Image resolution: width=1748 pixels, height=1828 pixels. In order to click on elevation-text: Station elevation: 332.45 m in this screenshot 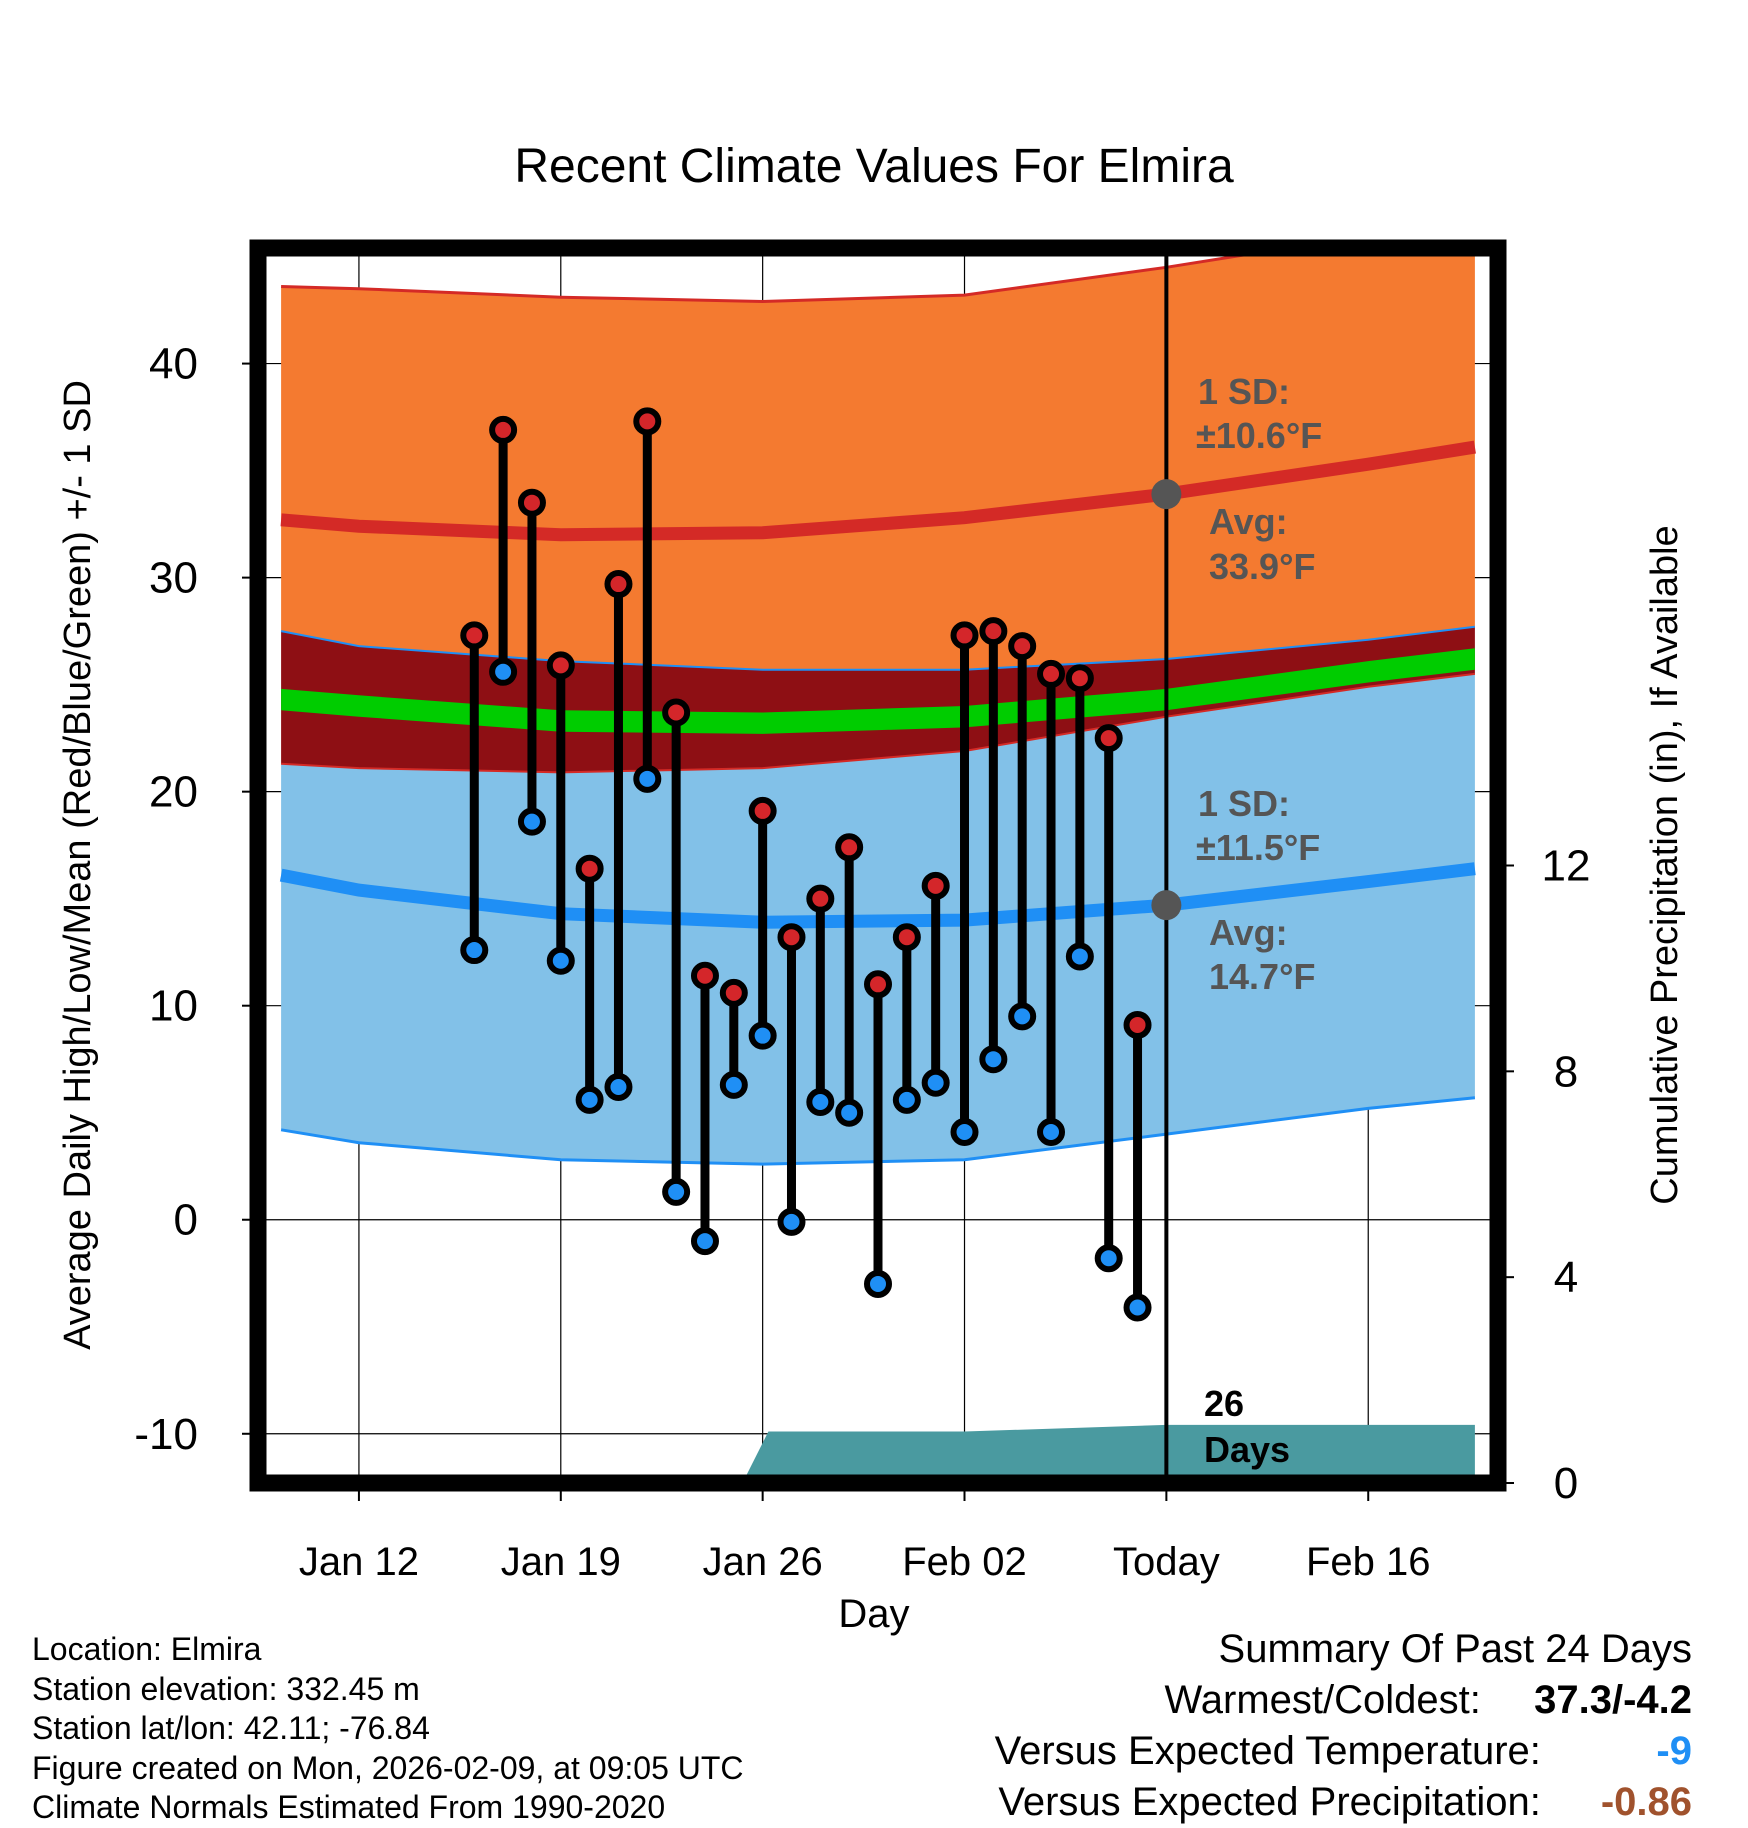, I will do `click(226, 1688)`.